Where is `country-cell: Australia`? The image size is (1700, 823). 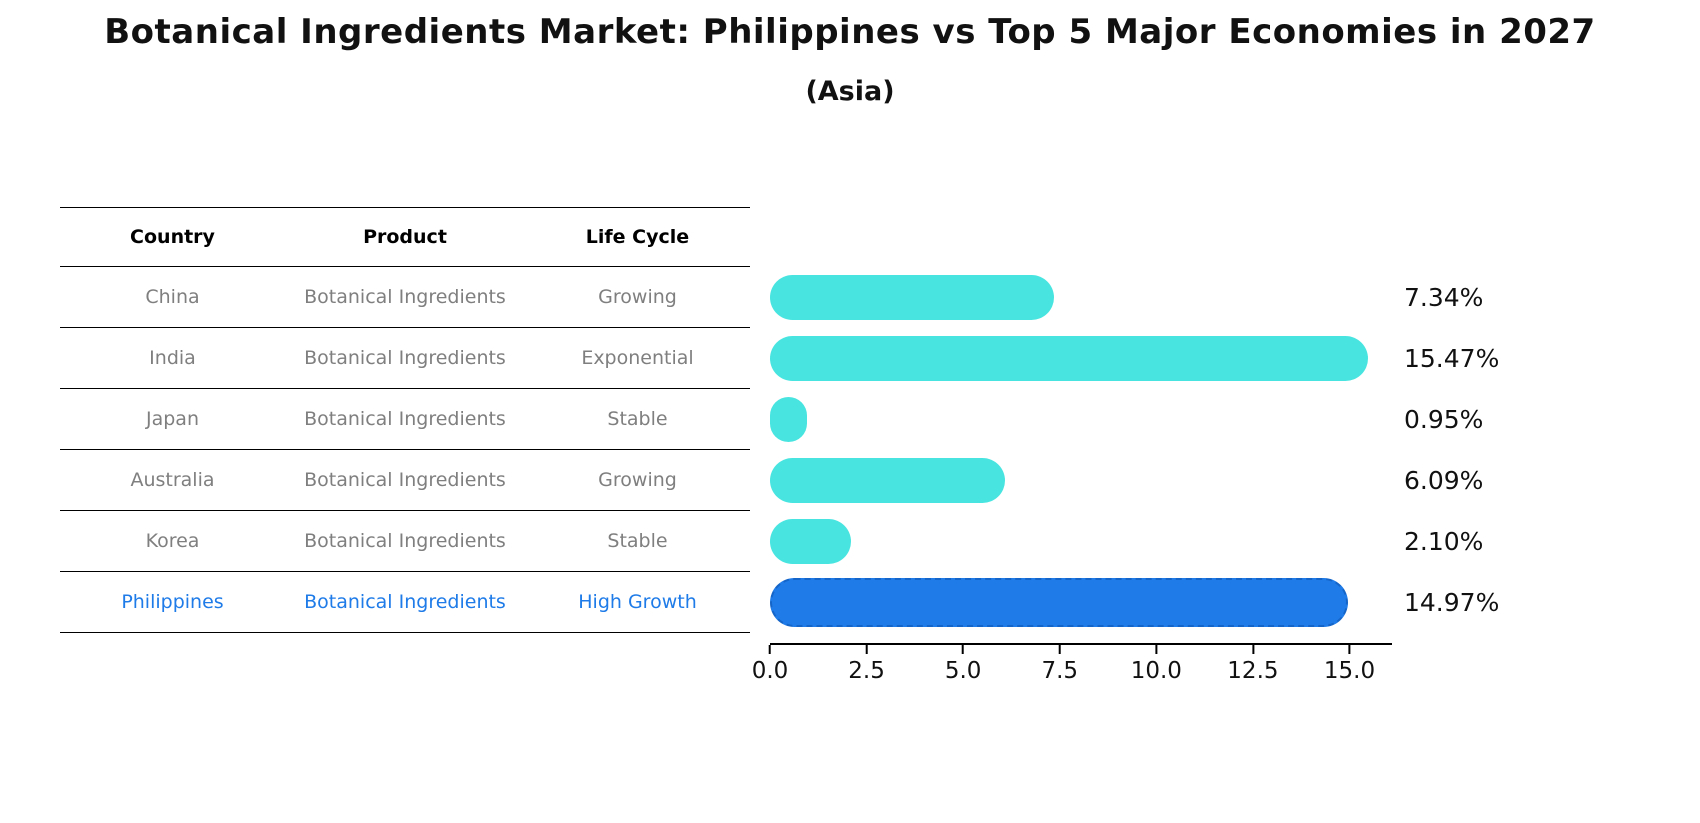 country-cell: Australia is located at coordinates (172, 480).